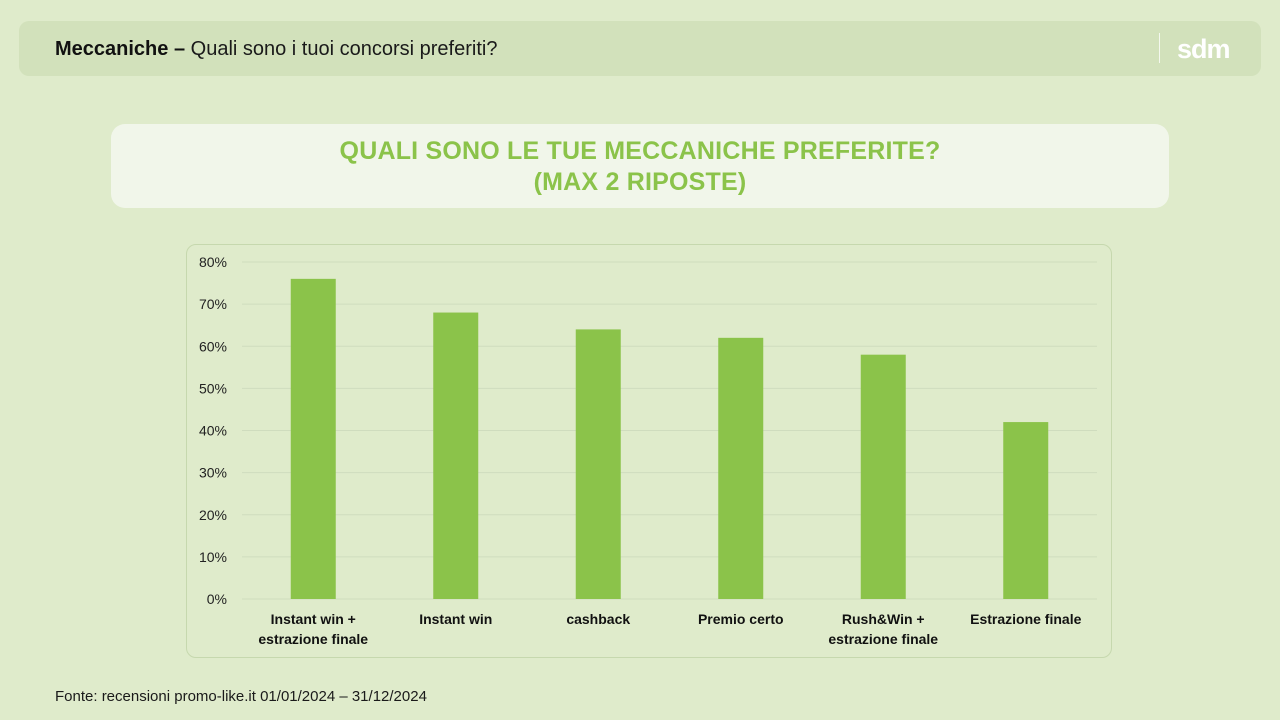 The image size is (1280, 720). What do you see at coordinates (213, 431) in the screenshot?
I see `y-tick-label: 40%` at bounding box center [213, 431].